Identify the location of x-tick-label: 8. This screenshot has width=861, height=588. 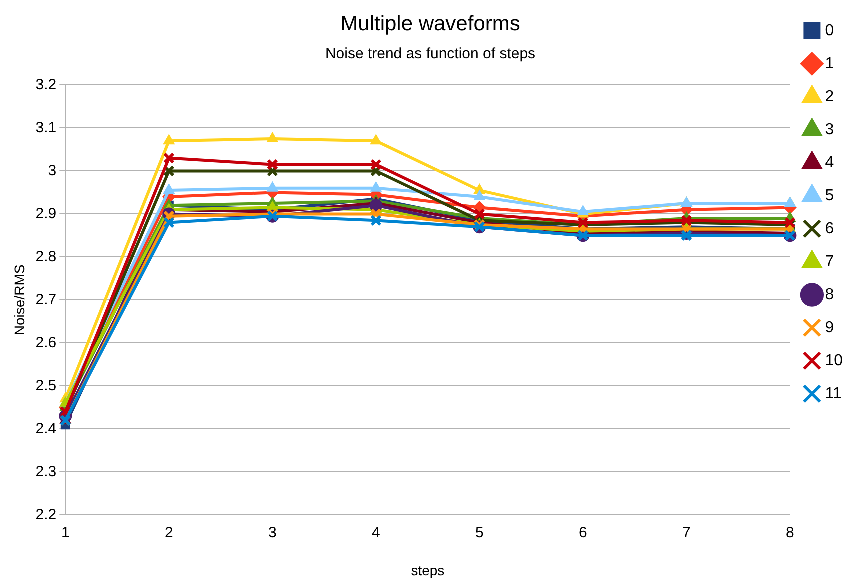
(790, 533).